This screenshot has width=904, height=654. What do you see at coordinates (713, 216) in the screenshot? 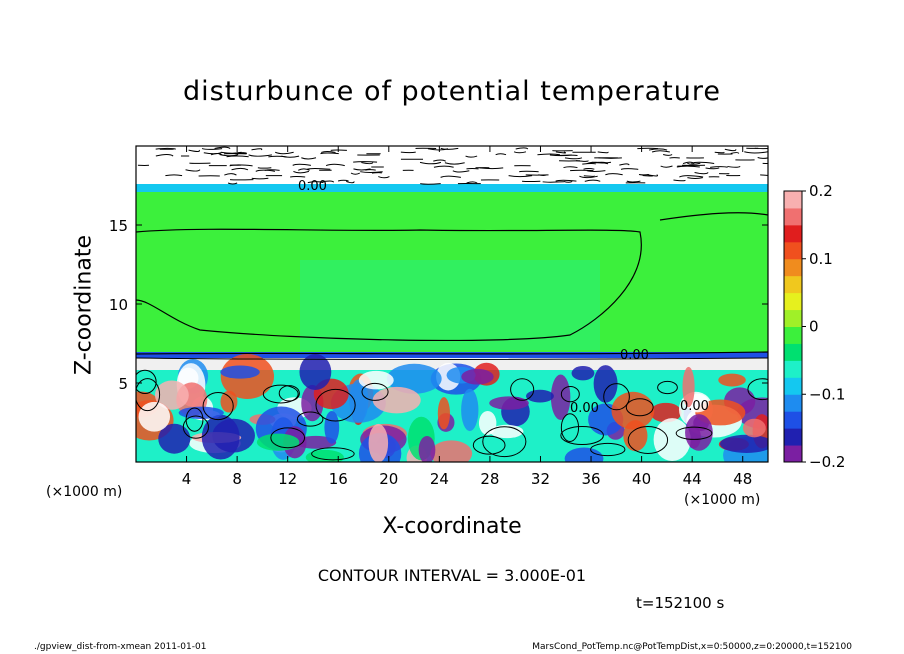
I see `contour-upper-right` at bounding box center [713, 216].